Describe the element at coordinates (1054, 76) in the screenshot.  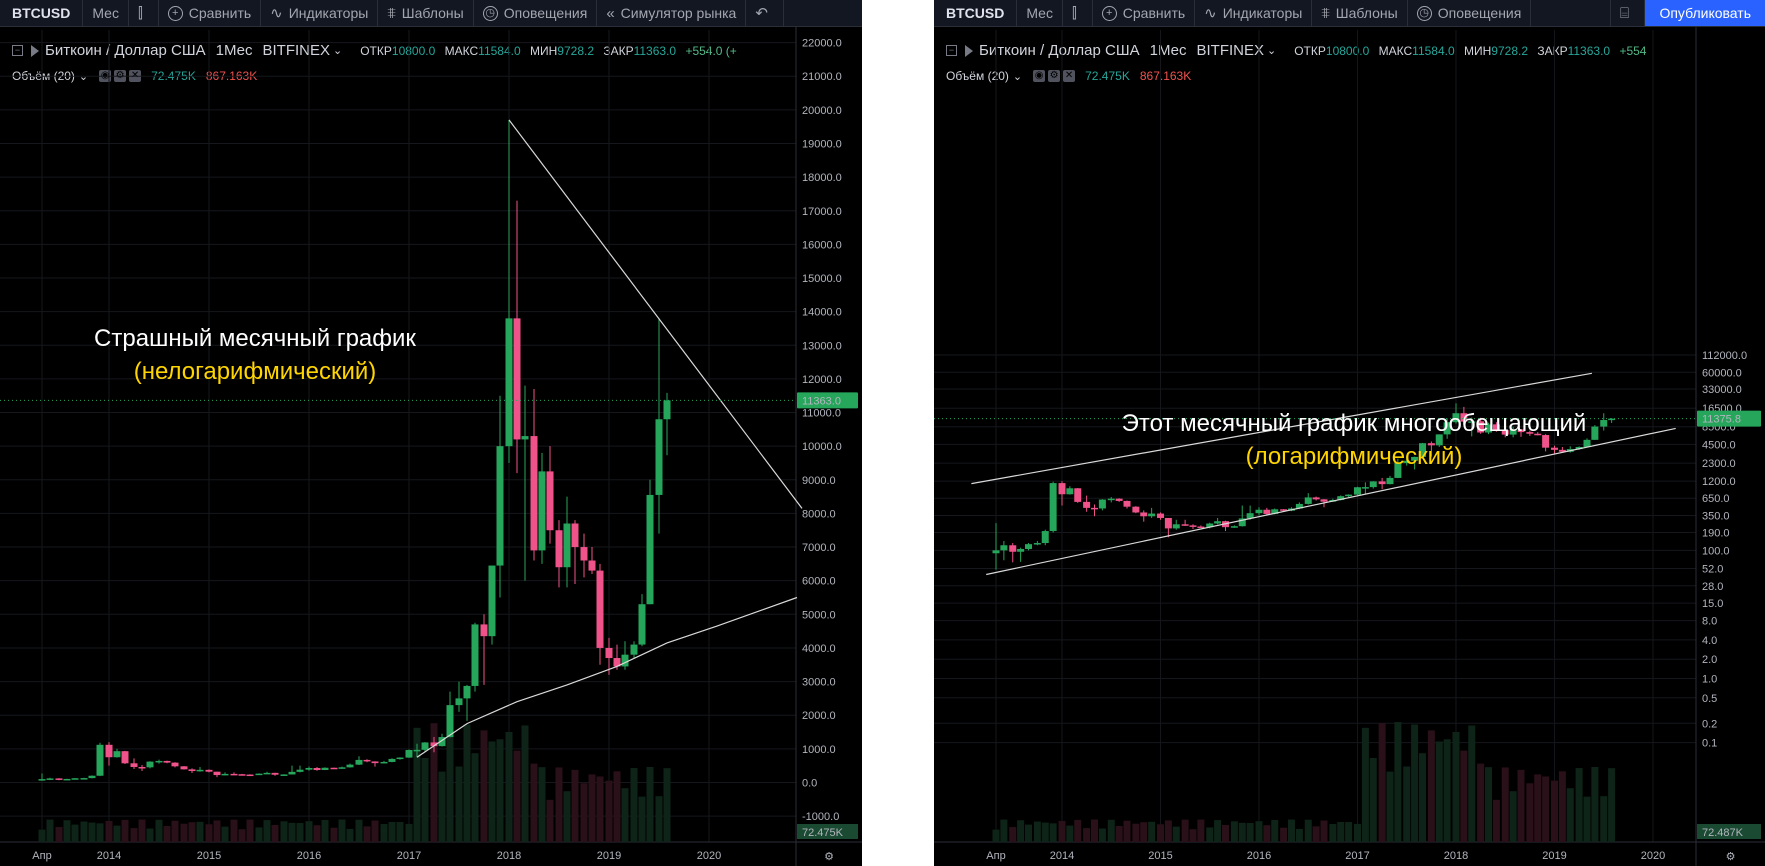
I see `settings-icon: ⚙` at that location.